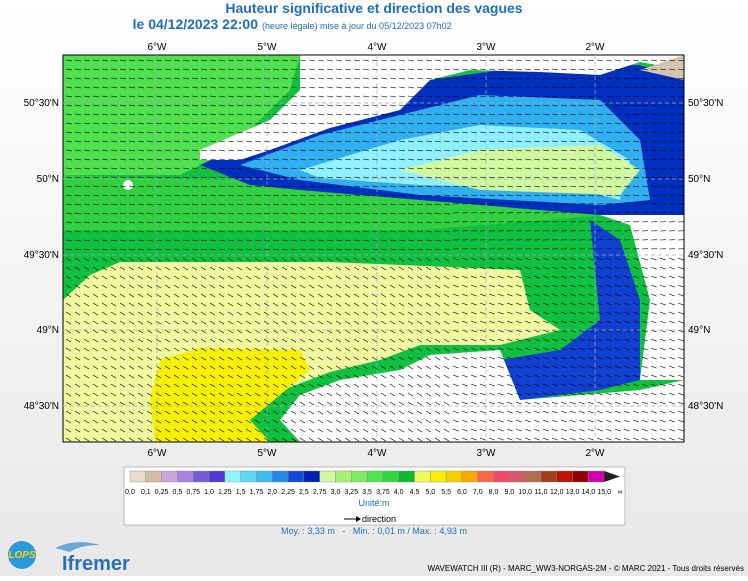  I want to click on colorbar-label: 5,5, so click(446, 492).